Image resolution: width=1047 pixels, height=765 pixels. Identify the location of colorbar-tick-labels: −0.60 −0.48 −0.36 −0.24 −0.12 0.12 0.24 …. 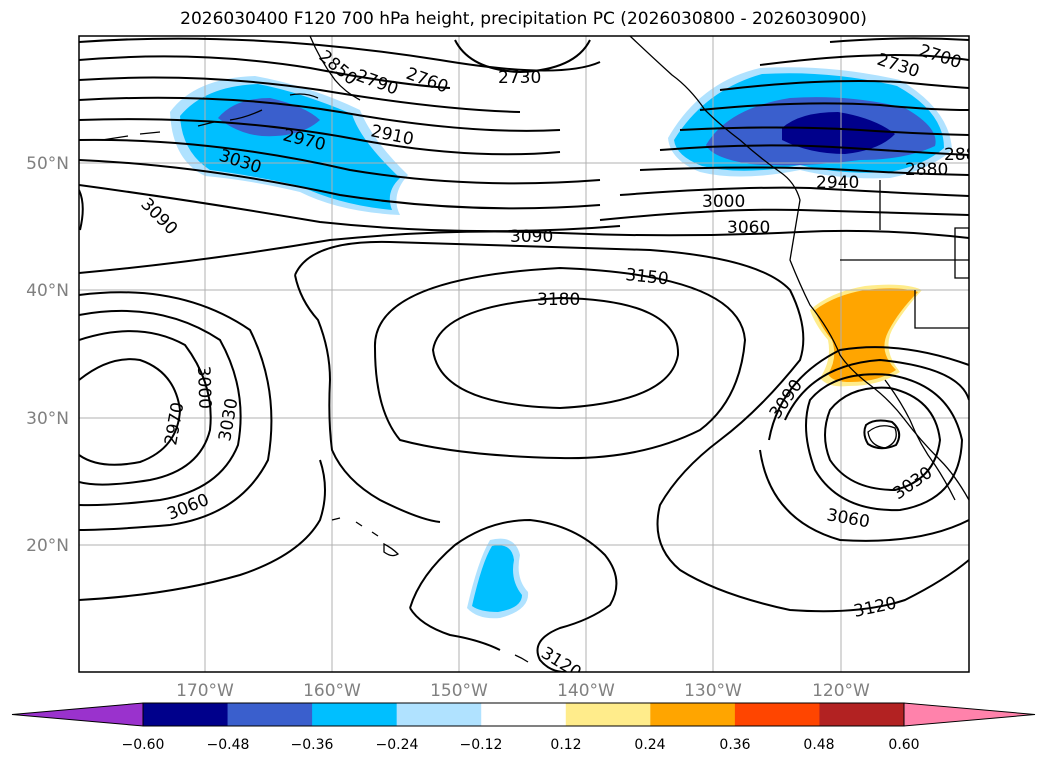
(521, 745).